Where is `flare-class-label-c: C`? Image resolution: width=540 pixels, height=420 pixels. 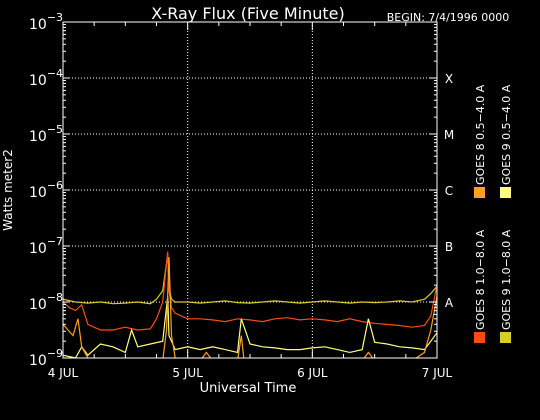 flare-class-label-c: C is located at coordinates (449, 191).